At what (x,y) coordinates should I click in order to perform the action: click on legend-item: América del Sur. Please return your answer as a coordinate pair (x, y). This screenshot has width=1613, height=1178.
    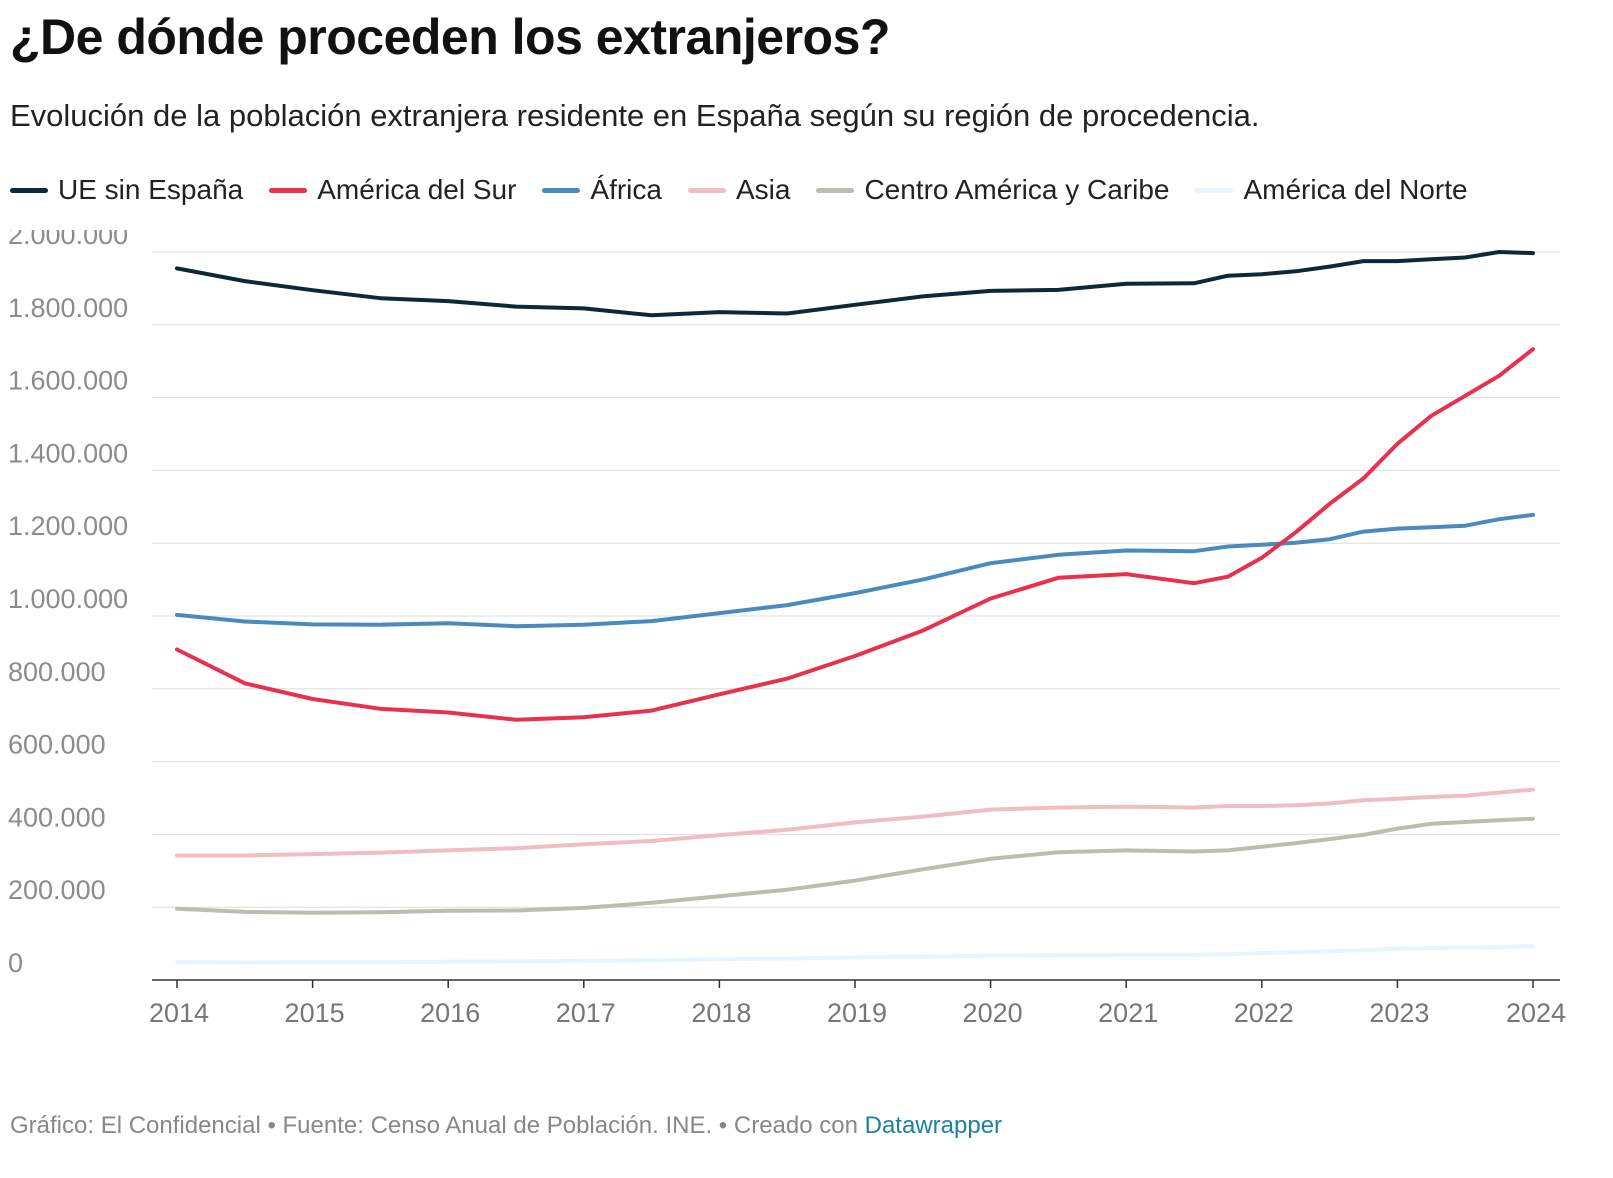
    Looking at the image, I should click on (392, 190).